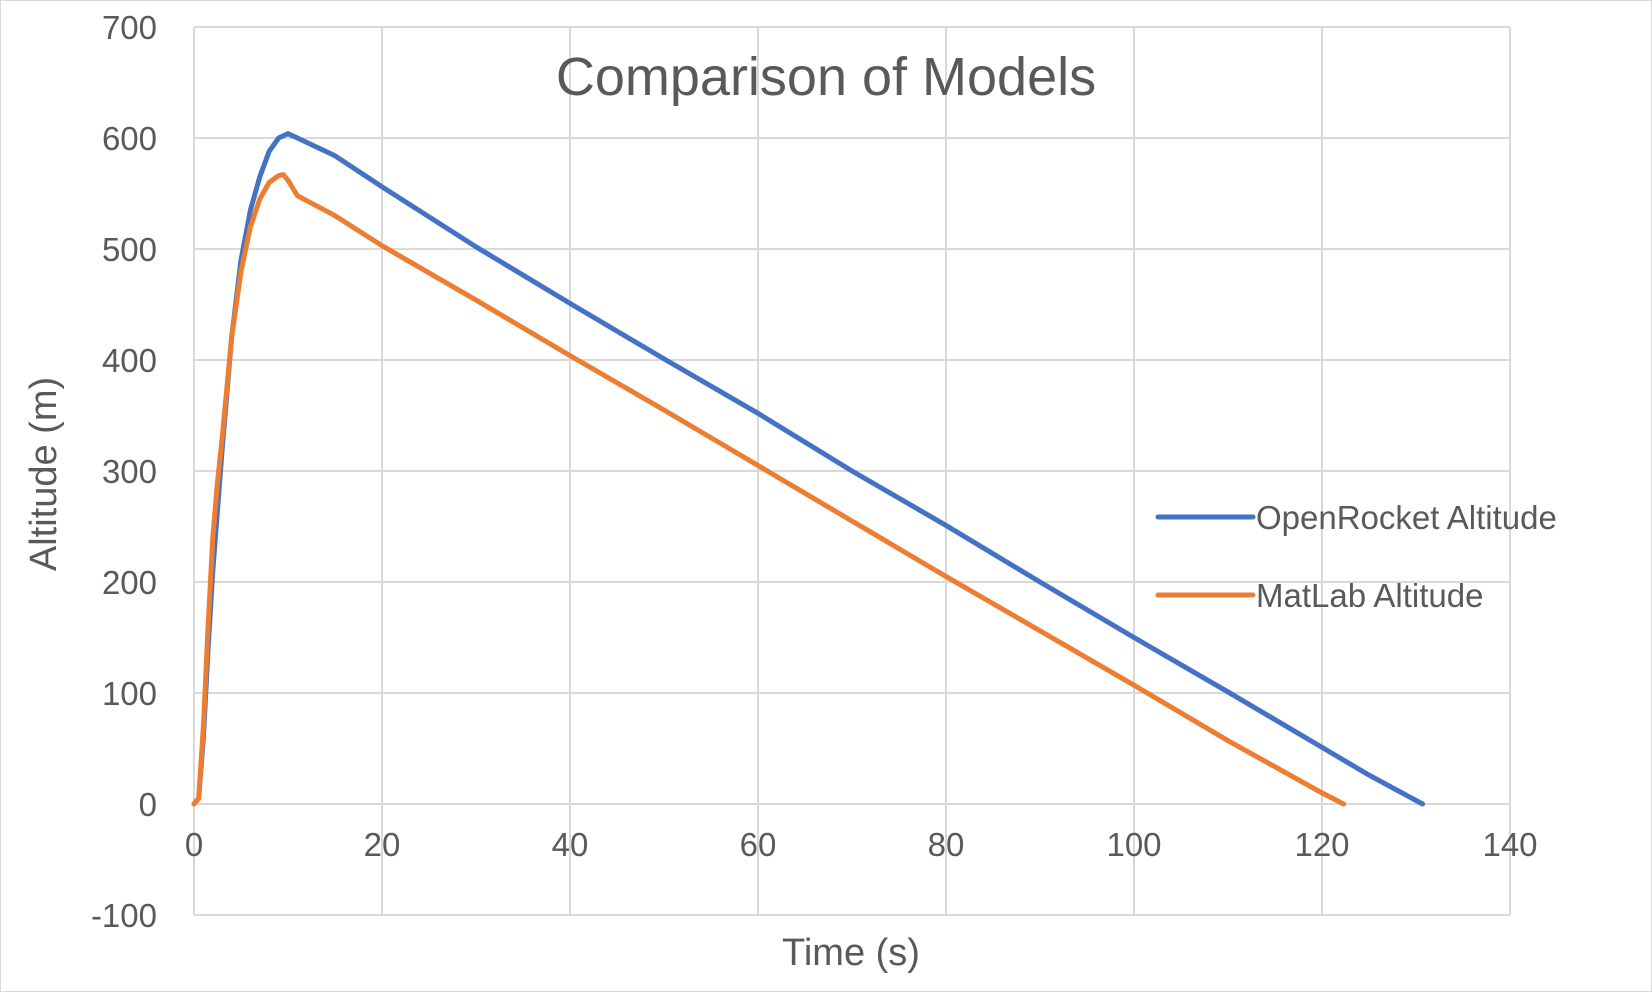  I want to click on y-axis-title: Altitude (m), so click(44, 474).